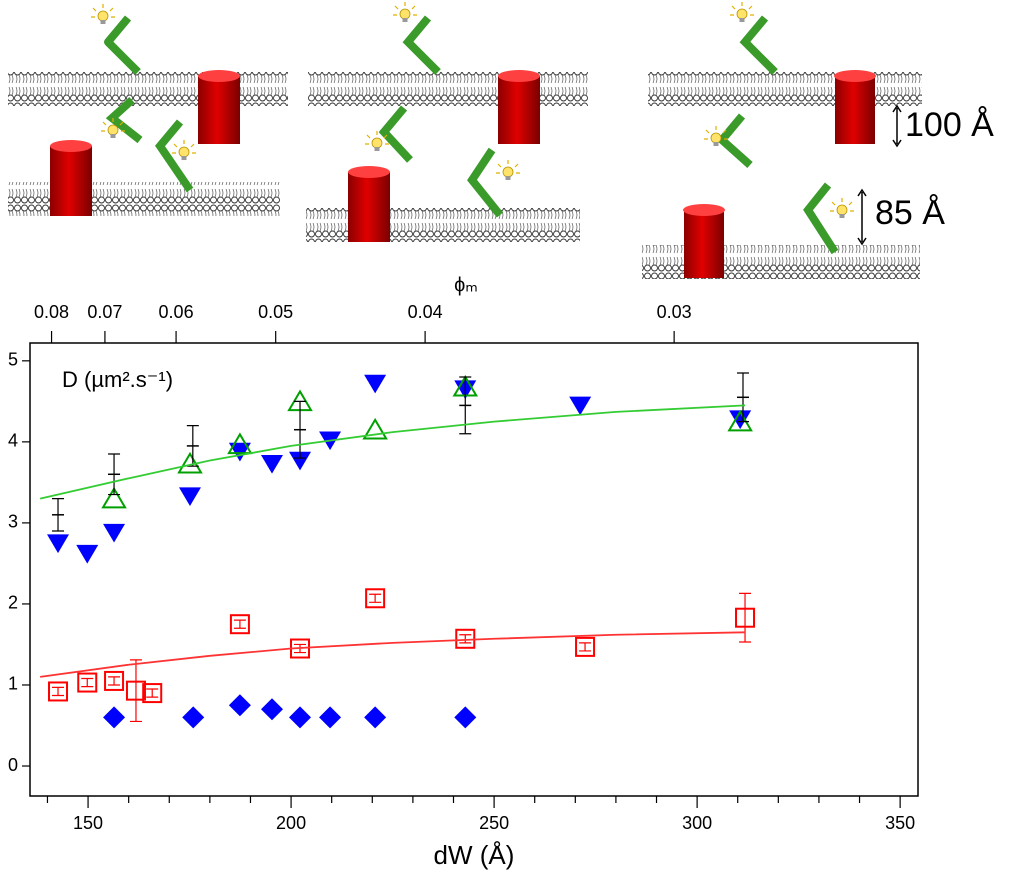 The height and width of the screenshot is (882, 1024). What do you see at coordinates (900, 823) in the screenshot?
I see `x-tick-label: 350` at bounding box center [900, 823].